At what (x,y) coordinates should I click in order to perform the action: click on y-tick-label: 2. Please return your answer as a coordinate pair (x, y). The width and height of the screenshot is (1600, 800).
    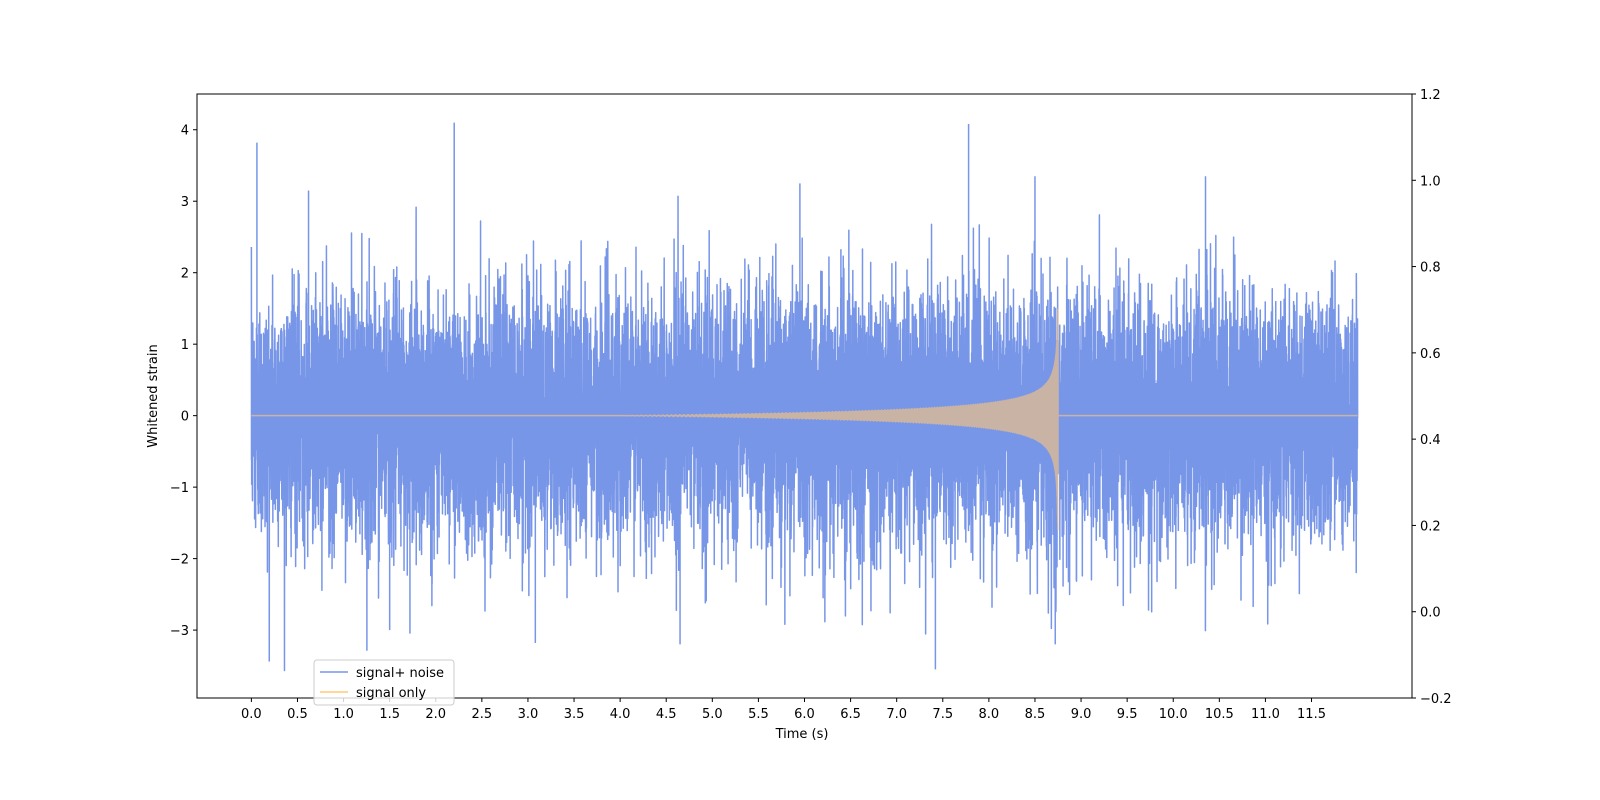
    Looking at the image, I should click on (185, 274).